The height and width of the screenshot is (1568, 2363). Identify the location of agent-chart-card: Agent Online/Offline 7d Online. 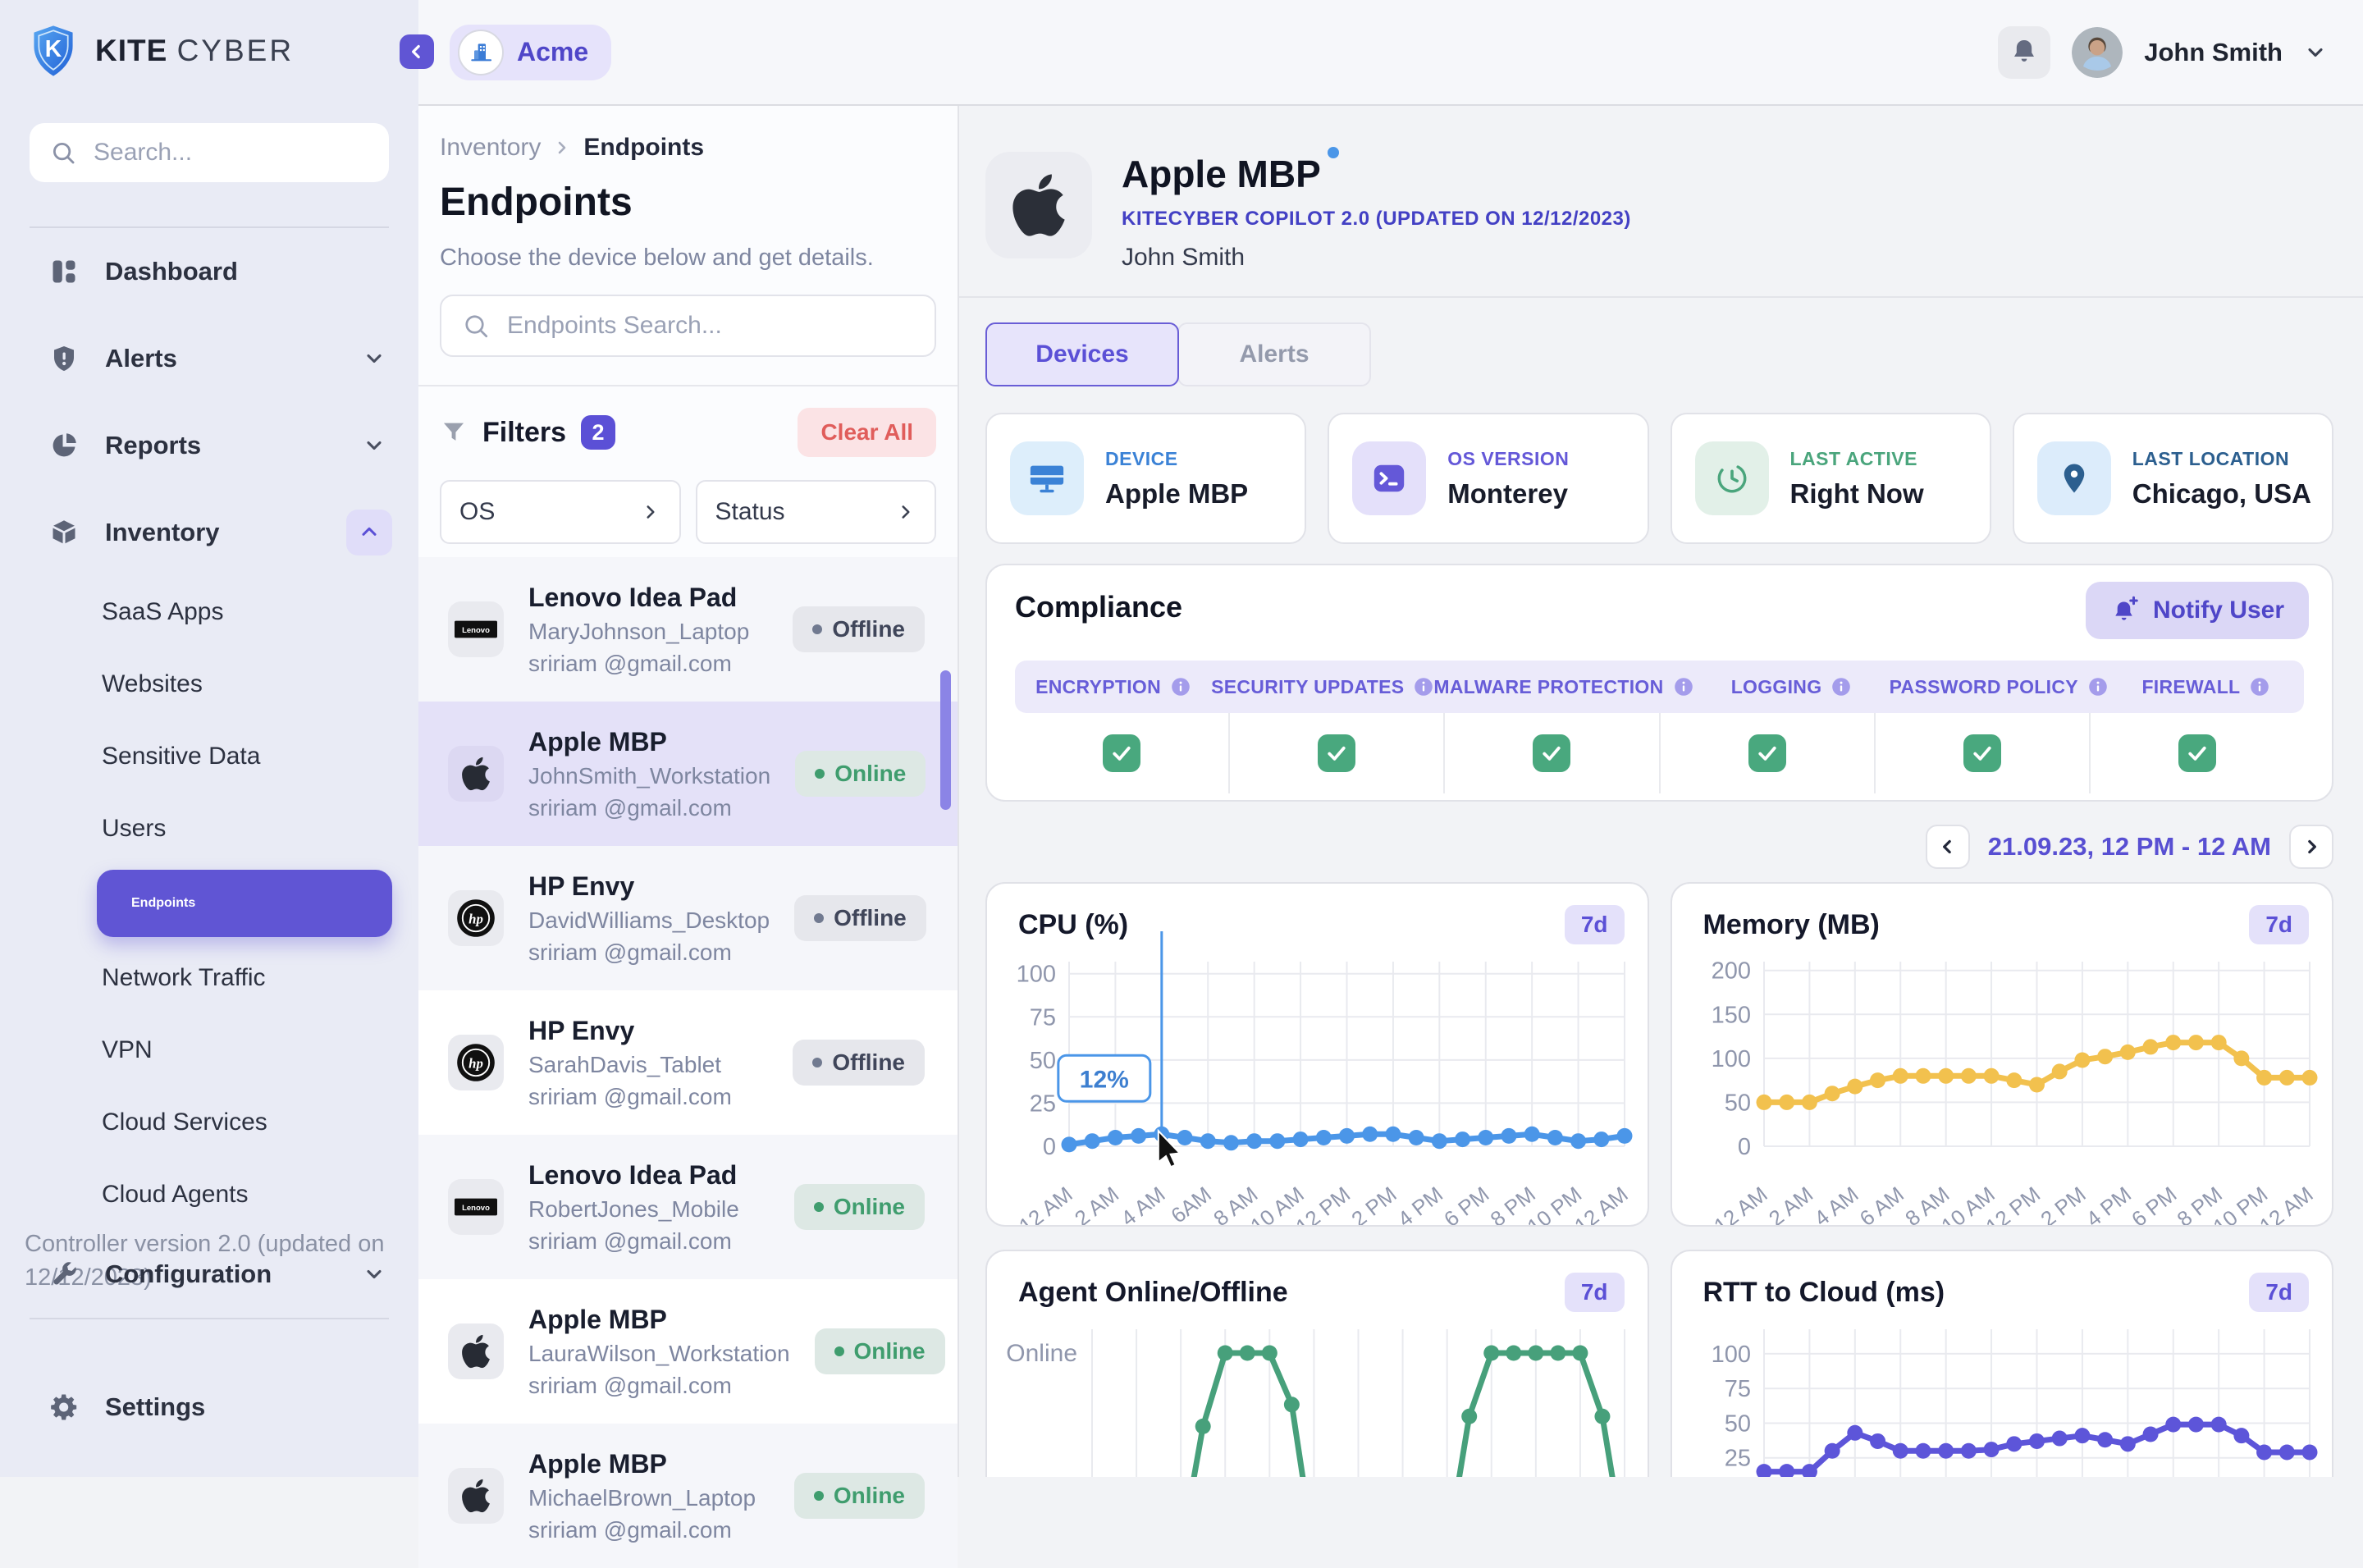
(1317, 1363).